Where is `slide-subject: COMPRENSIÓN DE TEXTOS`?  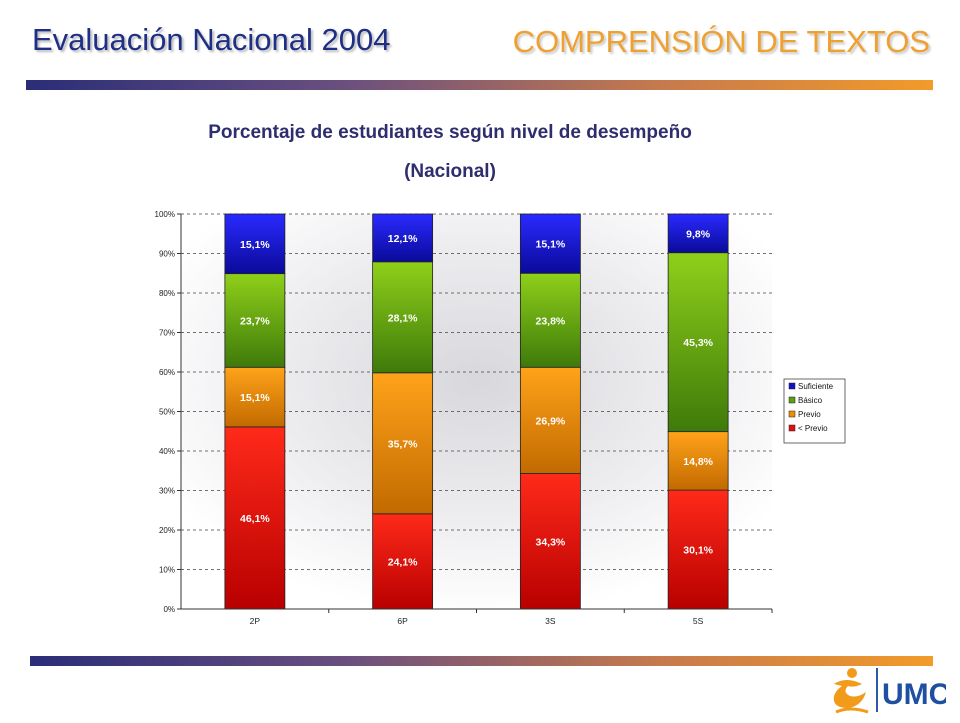 slide-subject: COMPRENSIÓN DE TEXTOS is located at coordinates (721, 41).